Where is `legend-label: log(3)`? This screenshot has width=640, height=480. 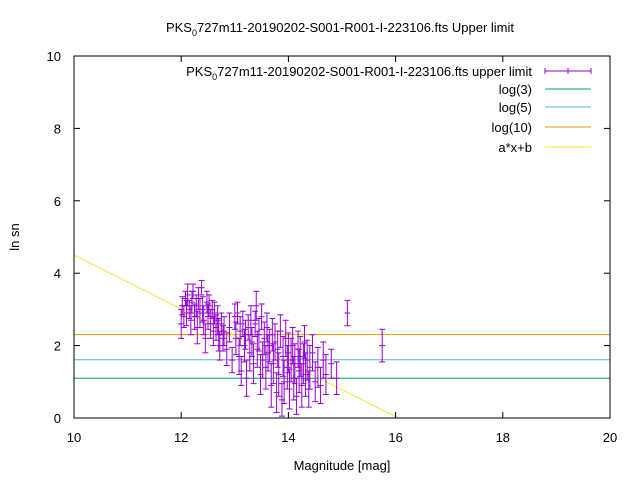
legend-label: log(3) is located at coordinates (515, 89).